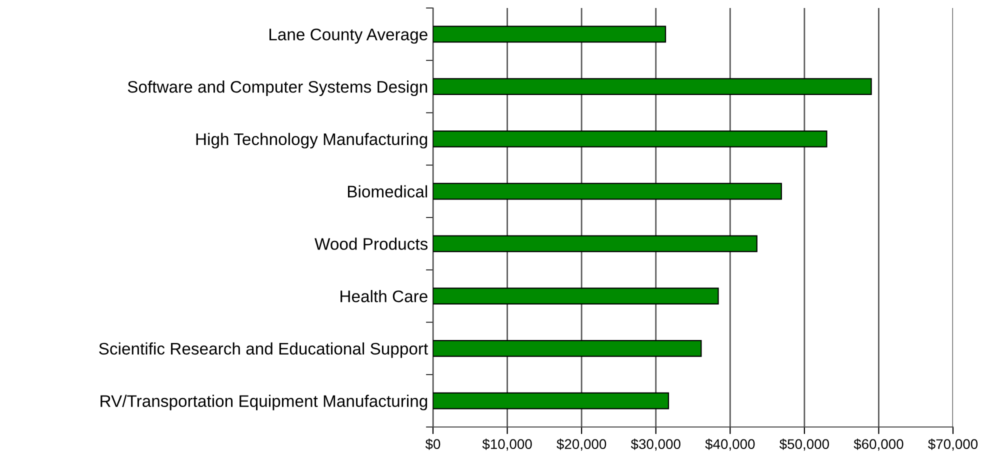 The height and width of the screenshot is (463, 995). I want to click on x-tick-label: $30,000, so click(655, 444).